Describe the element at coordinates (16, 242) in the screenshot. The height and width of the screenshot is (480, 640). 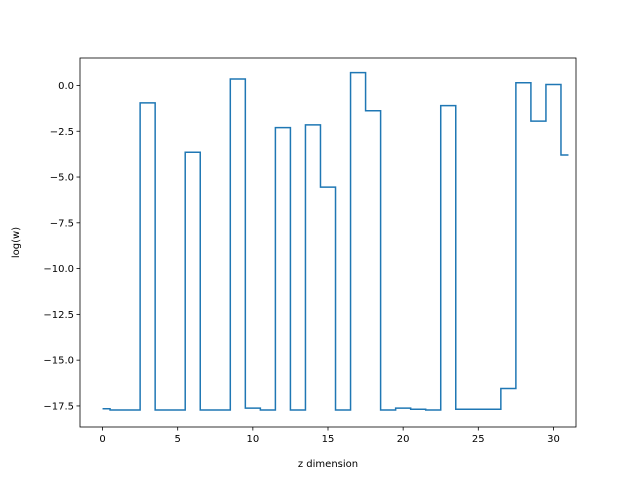
I see `y-axis-label: log(w)` at that location.